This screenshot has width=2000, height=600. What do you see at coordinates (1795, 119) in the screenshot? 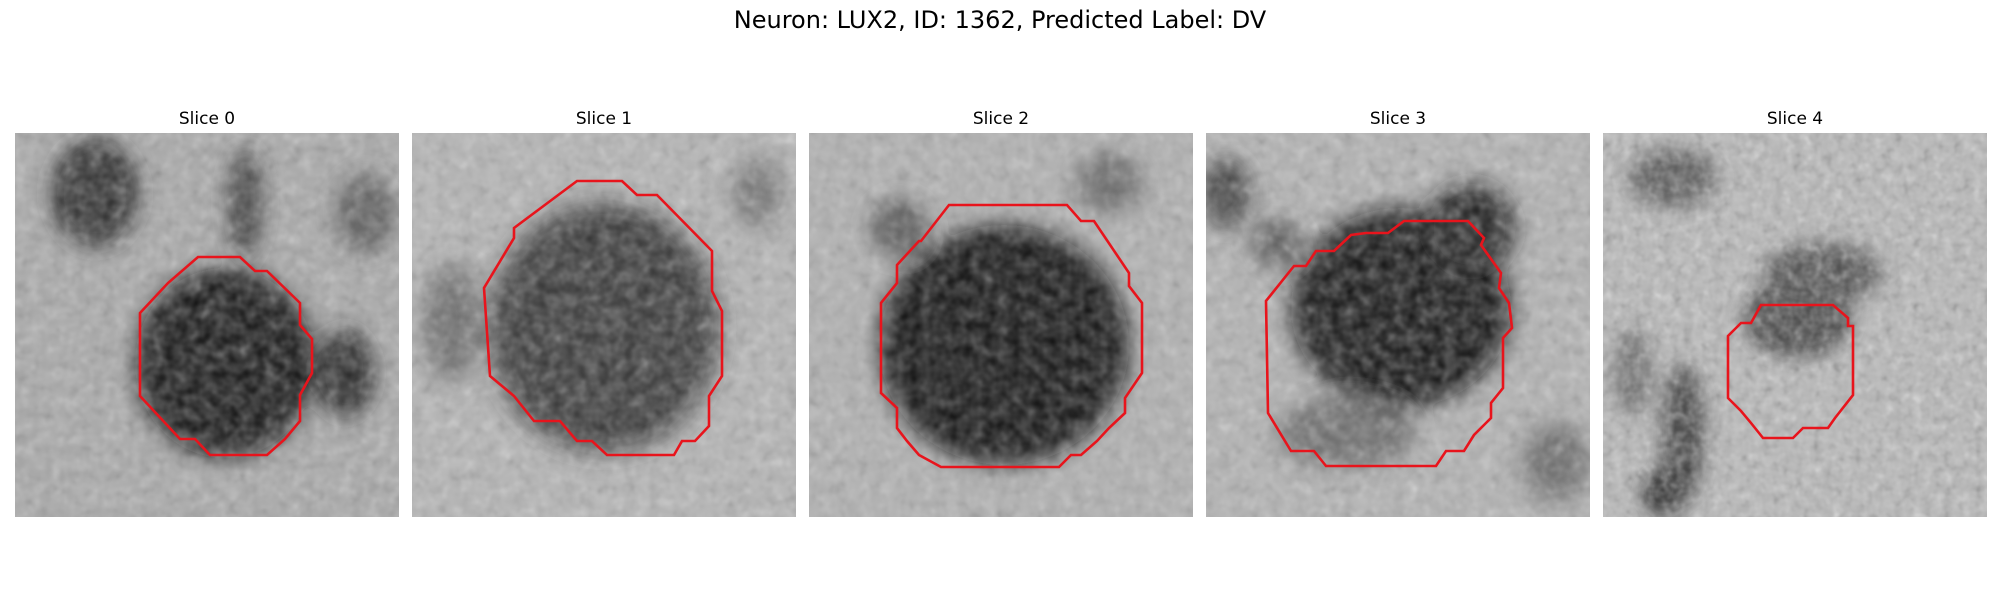
I see `slice-title-4: Slice 4` at bounding box center [1795, 119].